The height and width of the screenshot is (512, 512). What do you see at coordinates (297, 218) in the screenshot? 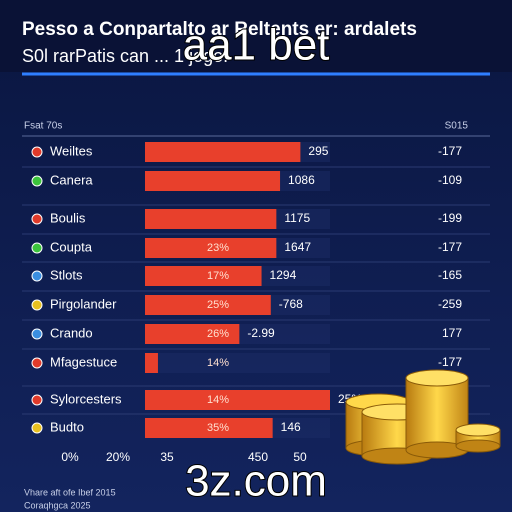
I see `data-label: 1175` at bounding box center [297, 218].